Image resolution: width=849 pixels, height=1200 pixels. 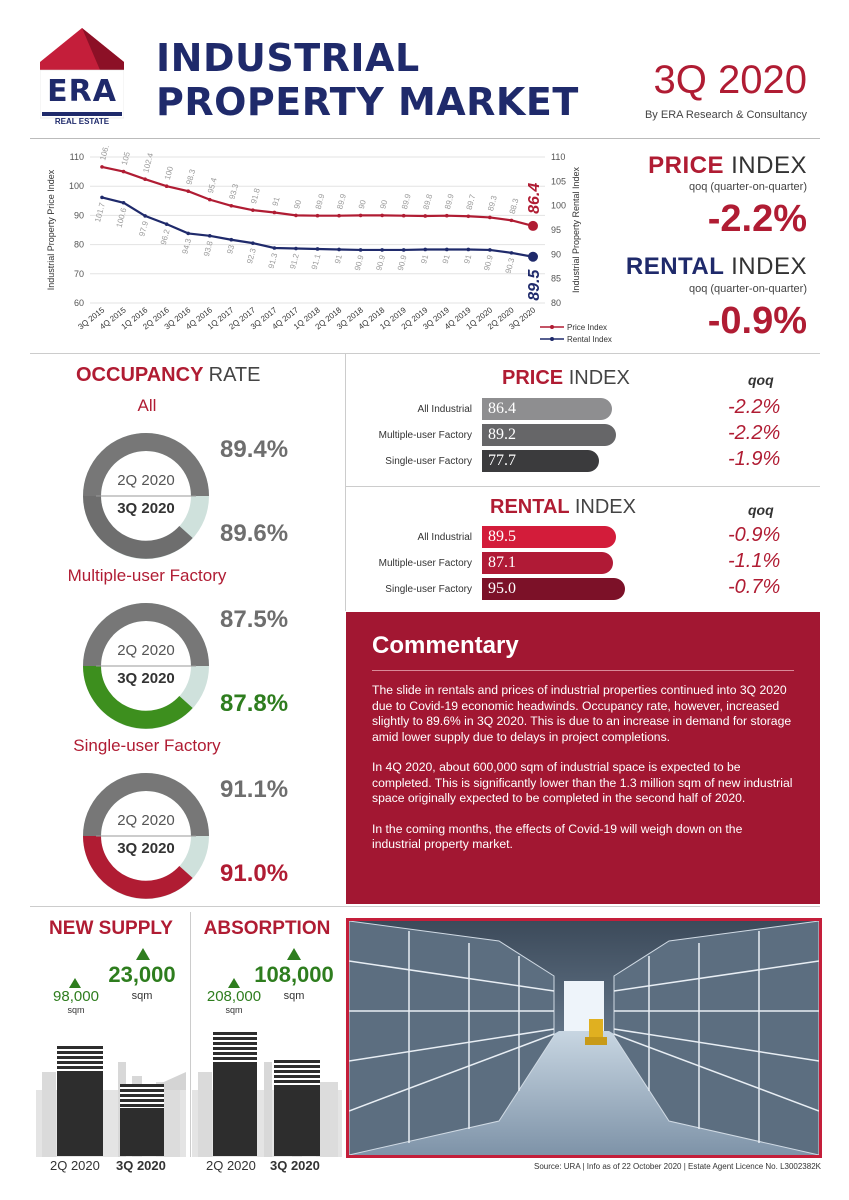 I want to click on index-bar: 95.0, so click(x=553, y=589).